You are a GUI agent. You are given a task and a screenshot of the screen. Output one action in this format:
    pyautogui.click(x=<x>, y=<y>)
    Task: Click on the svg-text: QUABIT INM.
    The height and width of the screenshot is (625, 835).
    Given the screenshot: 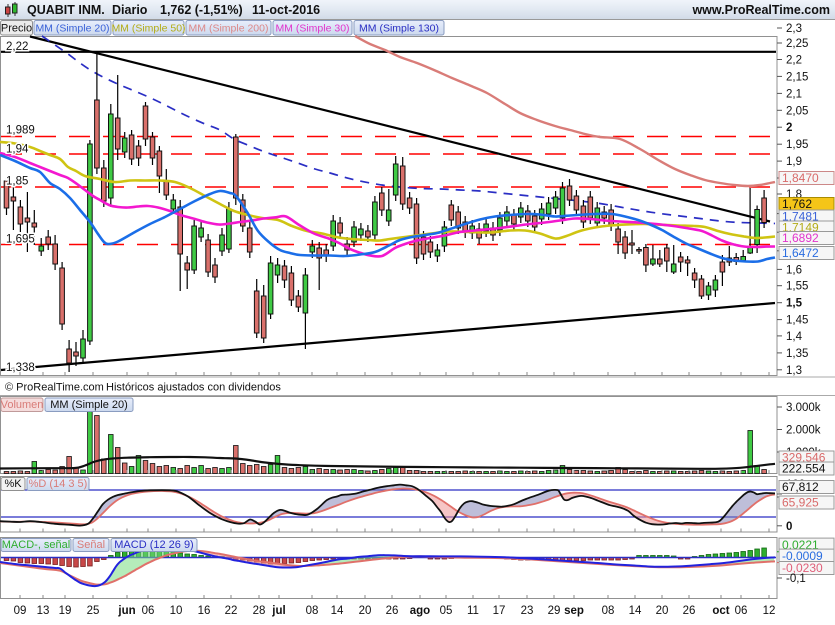 What is the action you would take?
    pyautogui.click(x=66, y=10)
    